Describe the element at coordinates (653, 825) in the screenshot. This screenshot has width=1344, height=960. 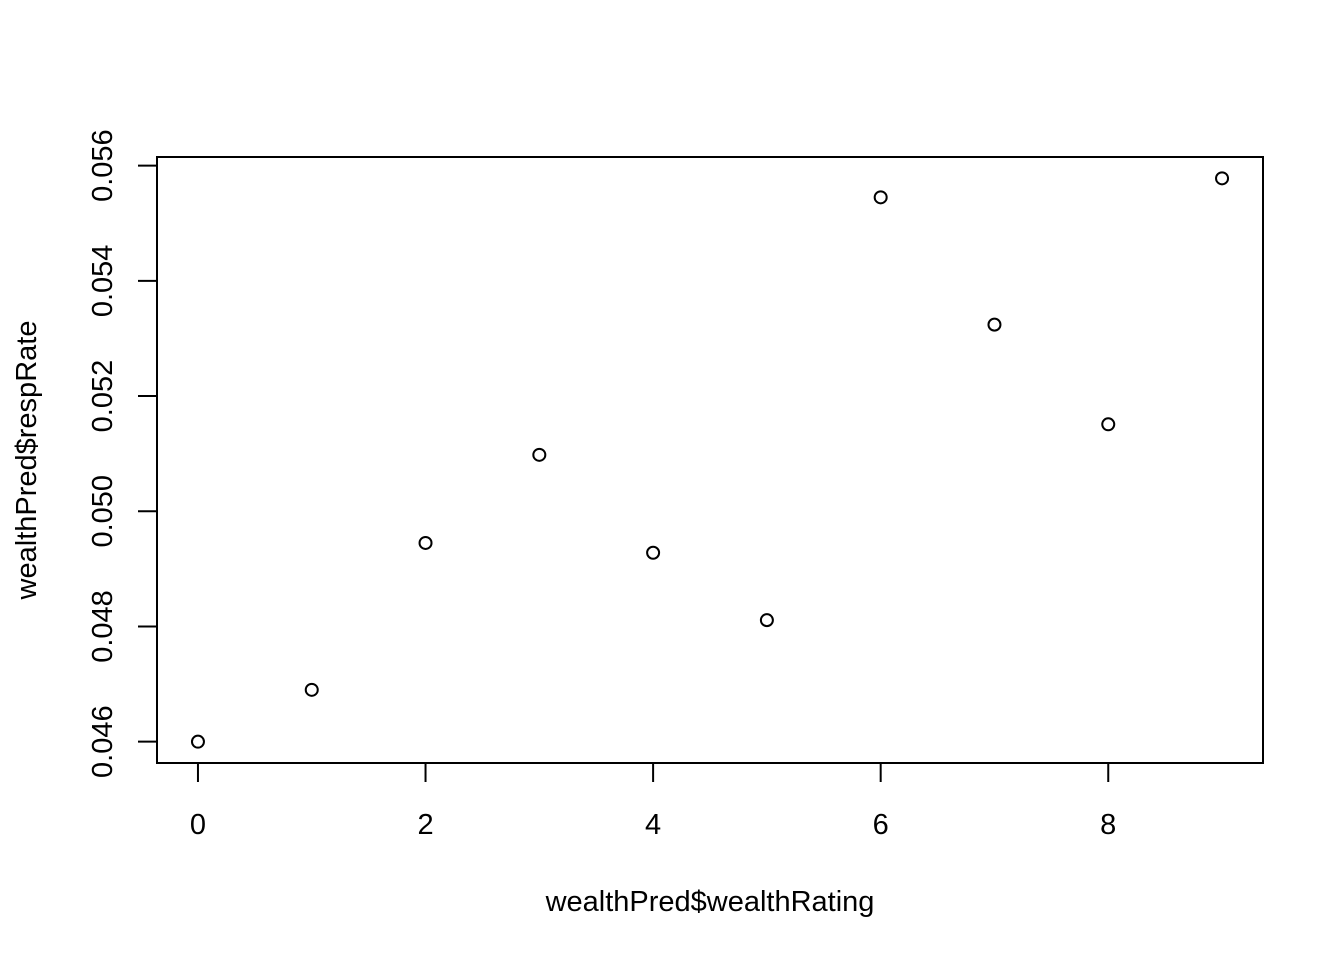
I see `x-tick-label: 4` at that location.